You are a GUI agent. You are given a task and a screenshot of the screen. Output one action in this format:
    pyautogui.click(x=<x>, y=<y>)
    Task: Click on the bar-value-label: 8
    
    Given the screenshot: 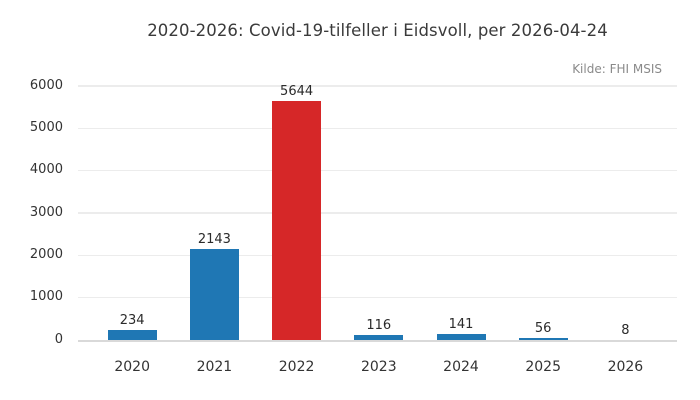 What is the action you would take?
    pyautogui.click(x=625, y=330)
    